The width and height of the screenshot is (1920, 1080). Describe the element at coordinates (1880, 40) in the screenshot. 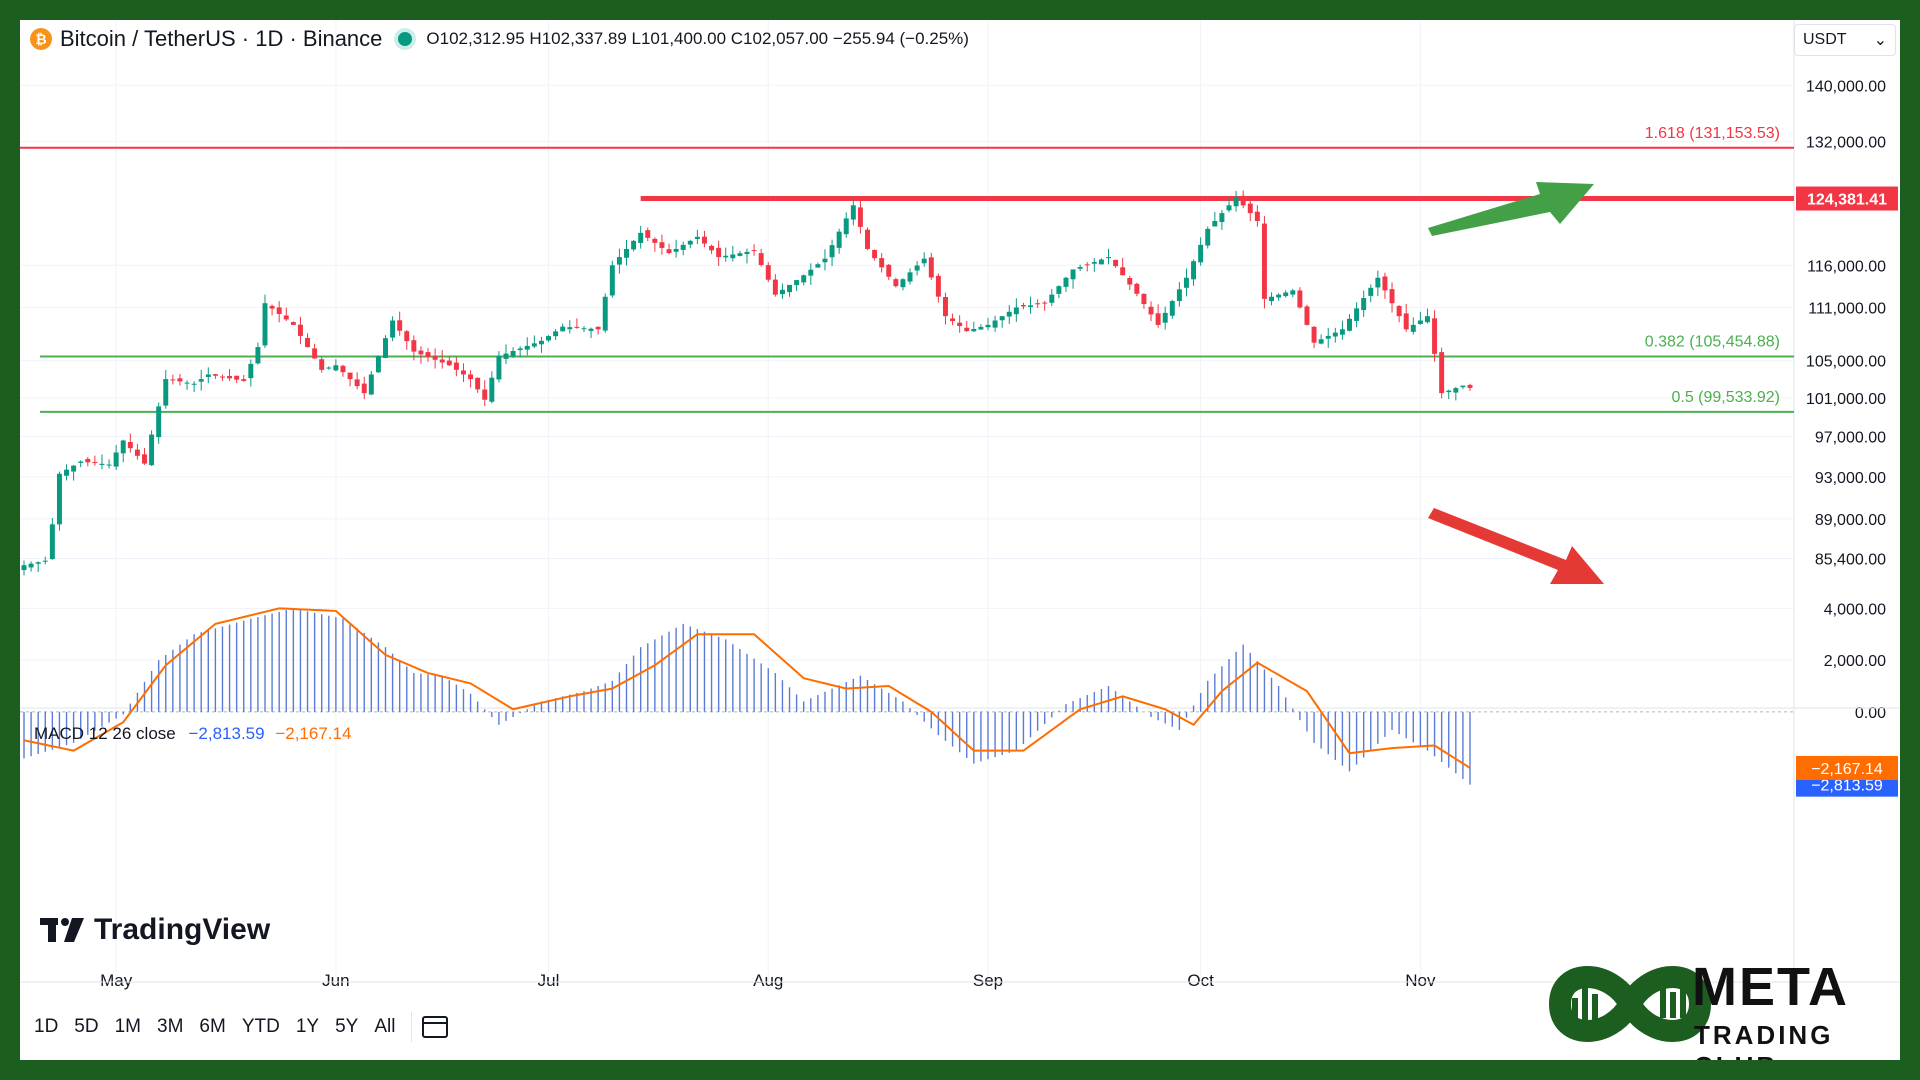

I see `chevron-down-icon: ⌄` at that location.